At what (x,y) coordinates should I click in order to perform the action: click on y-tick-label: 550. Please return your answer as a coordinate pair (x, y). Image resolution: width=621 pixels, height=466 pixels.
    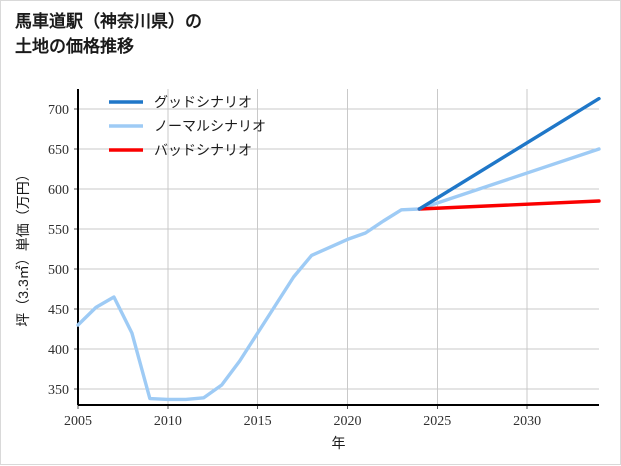
    Looking at the image, I should click on (58, 230).